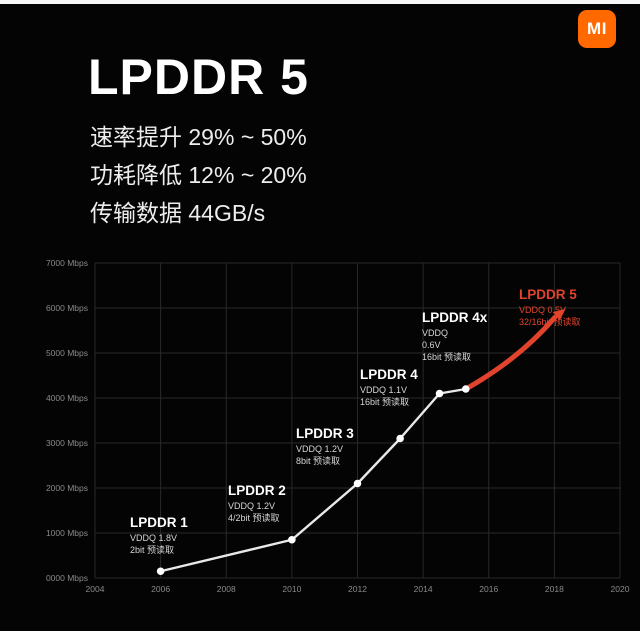  What do you see at coordinates (554, 589) in the screenshot?
I see `x-axis-tick-label: 2018` at bounding box center [554, 589].